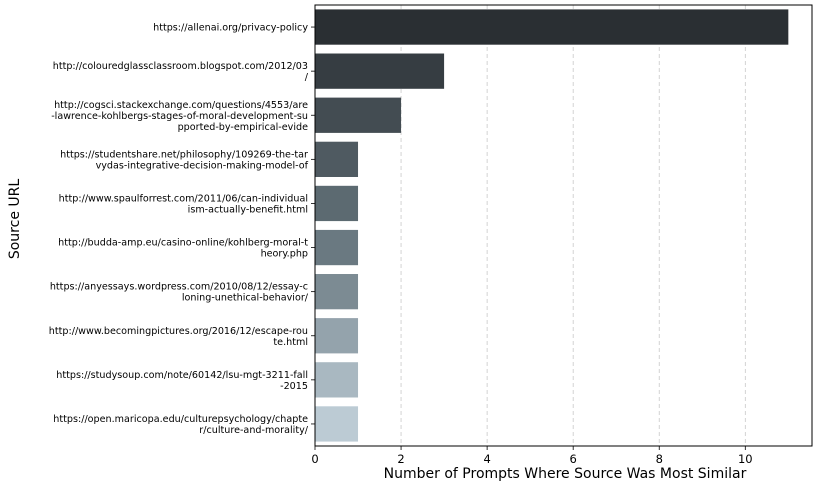 Image resolution: width=822 pixels, height=489 pixels. What do you see at coordinates (532, 456) in the screenshot?
I see `x-ticks: 0 2 4 6 8 10` at bounding box center [532, 456].